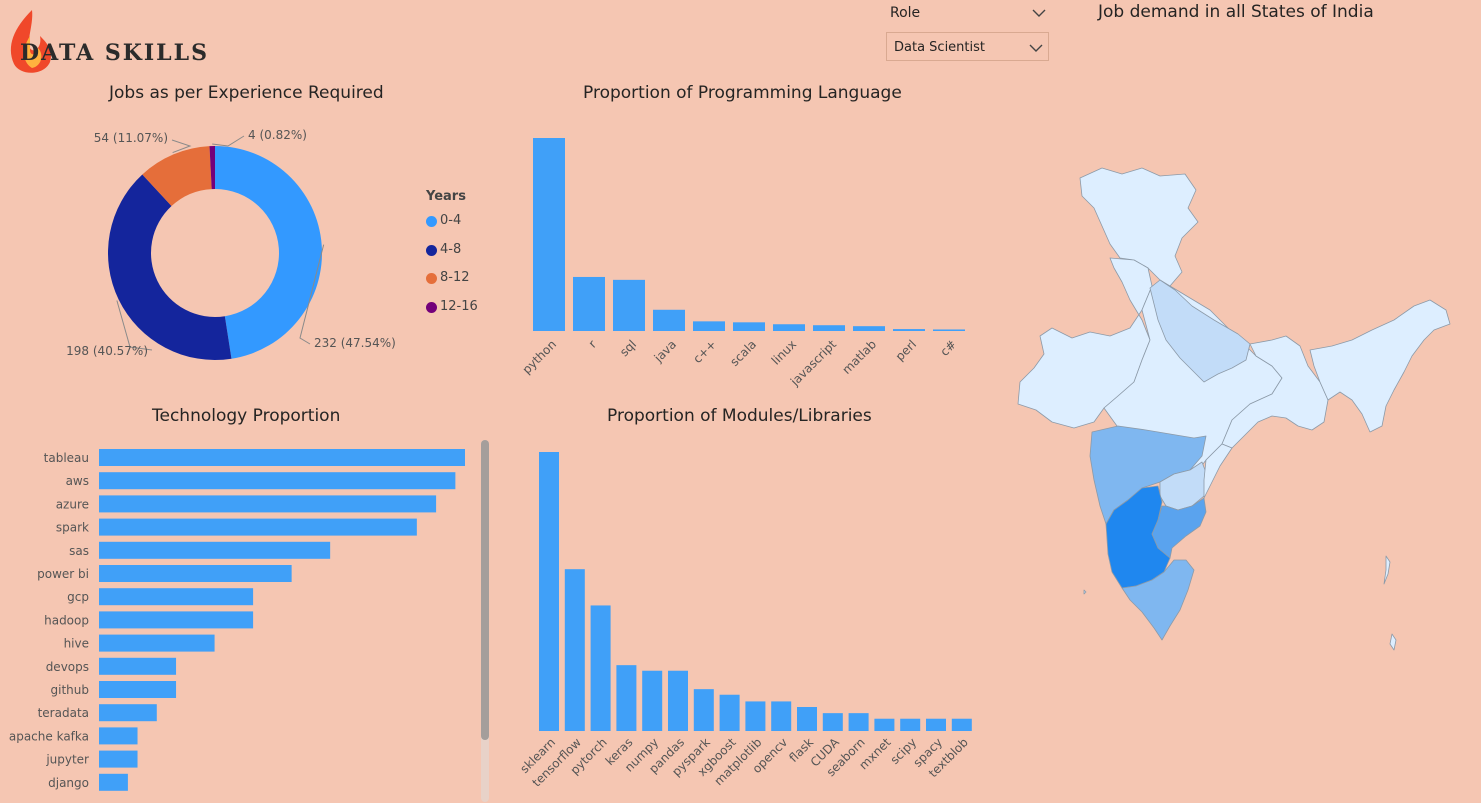  What do you see at coordinates (936, 724) in the screenshot?
I see `bar-spacy` at bounding box center [936, 724].